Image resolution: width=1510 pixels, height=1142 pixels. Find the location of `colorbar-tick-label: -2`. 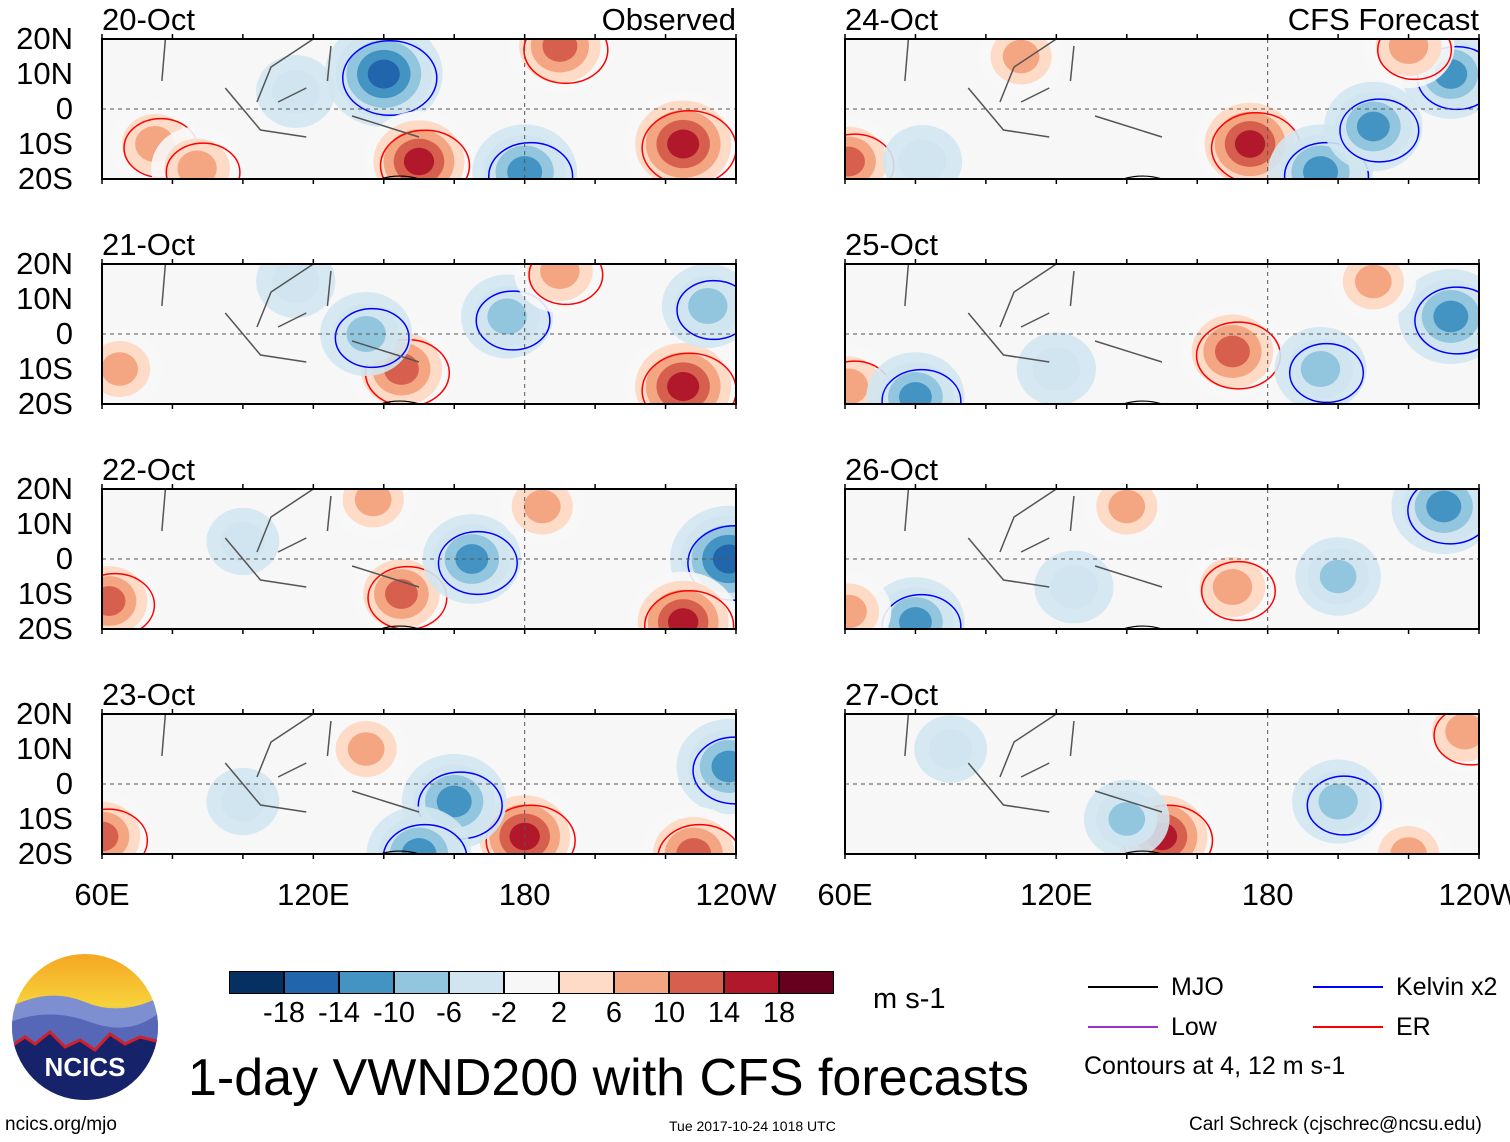

colorbar-tick-label: -2 is located at coordinates (504, 1013).